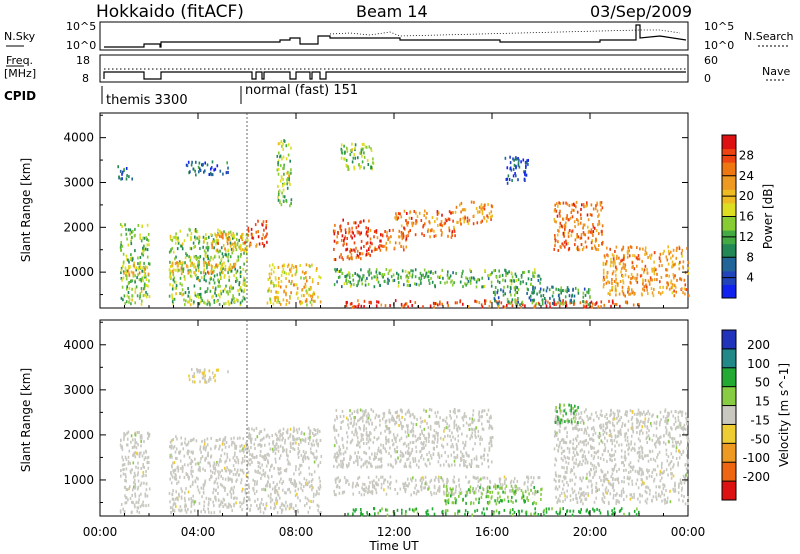 This screenshot has height=554, width=800. Describe the element at coordinates (394, 36) in the screenshot. I see `noise-strip-frame` at that location.